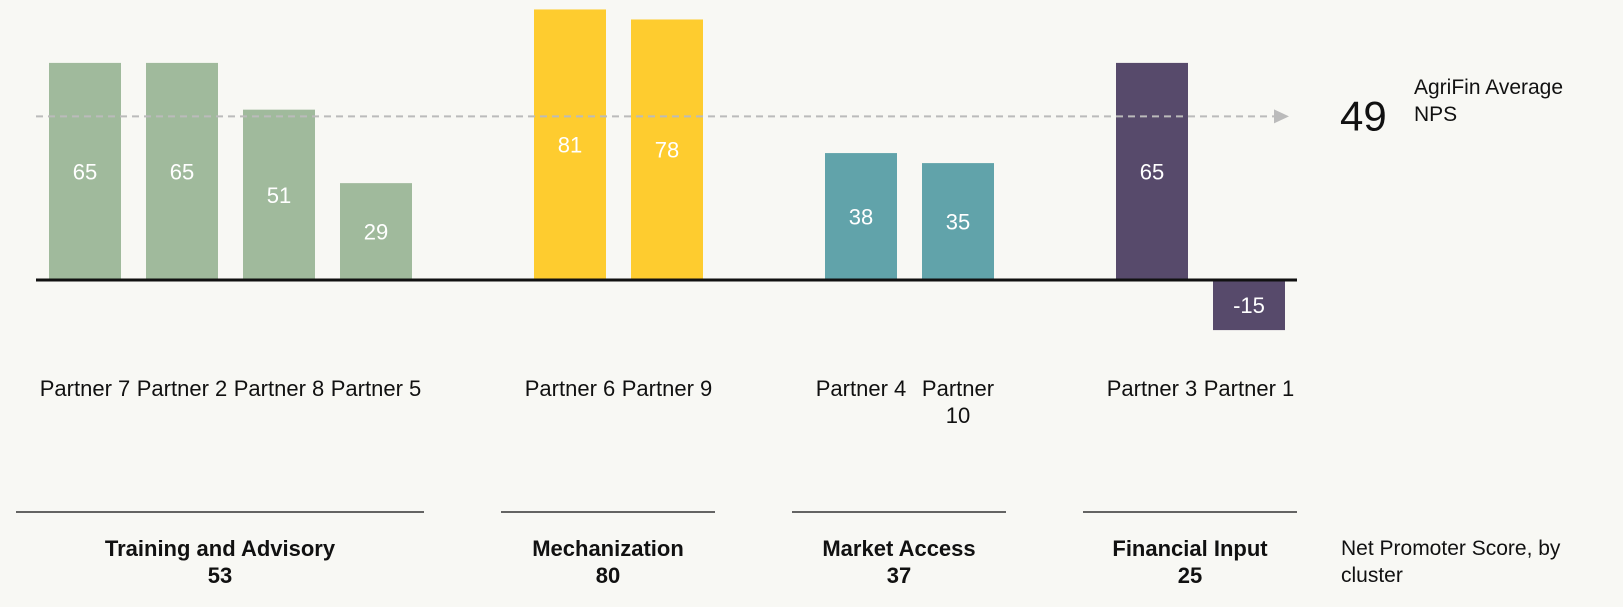 The image size is (1623, 607). What do you see at coordinates (376, 388) in the screenshot?
I see `category-label: Partner 5` at bounding box center [376, 388].